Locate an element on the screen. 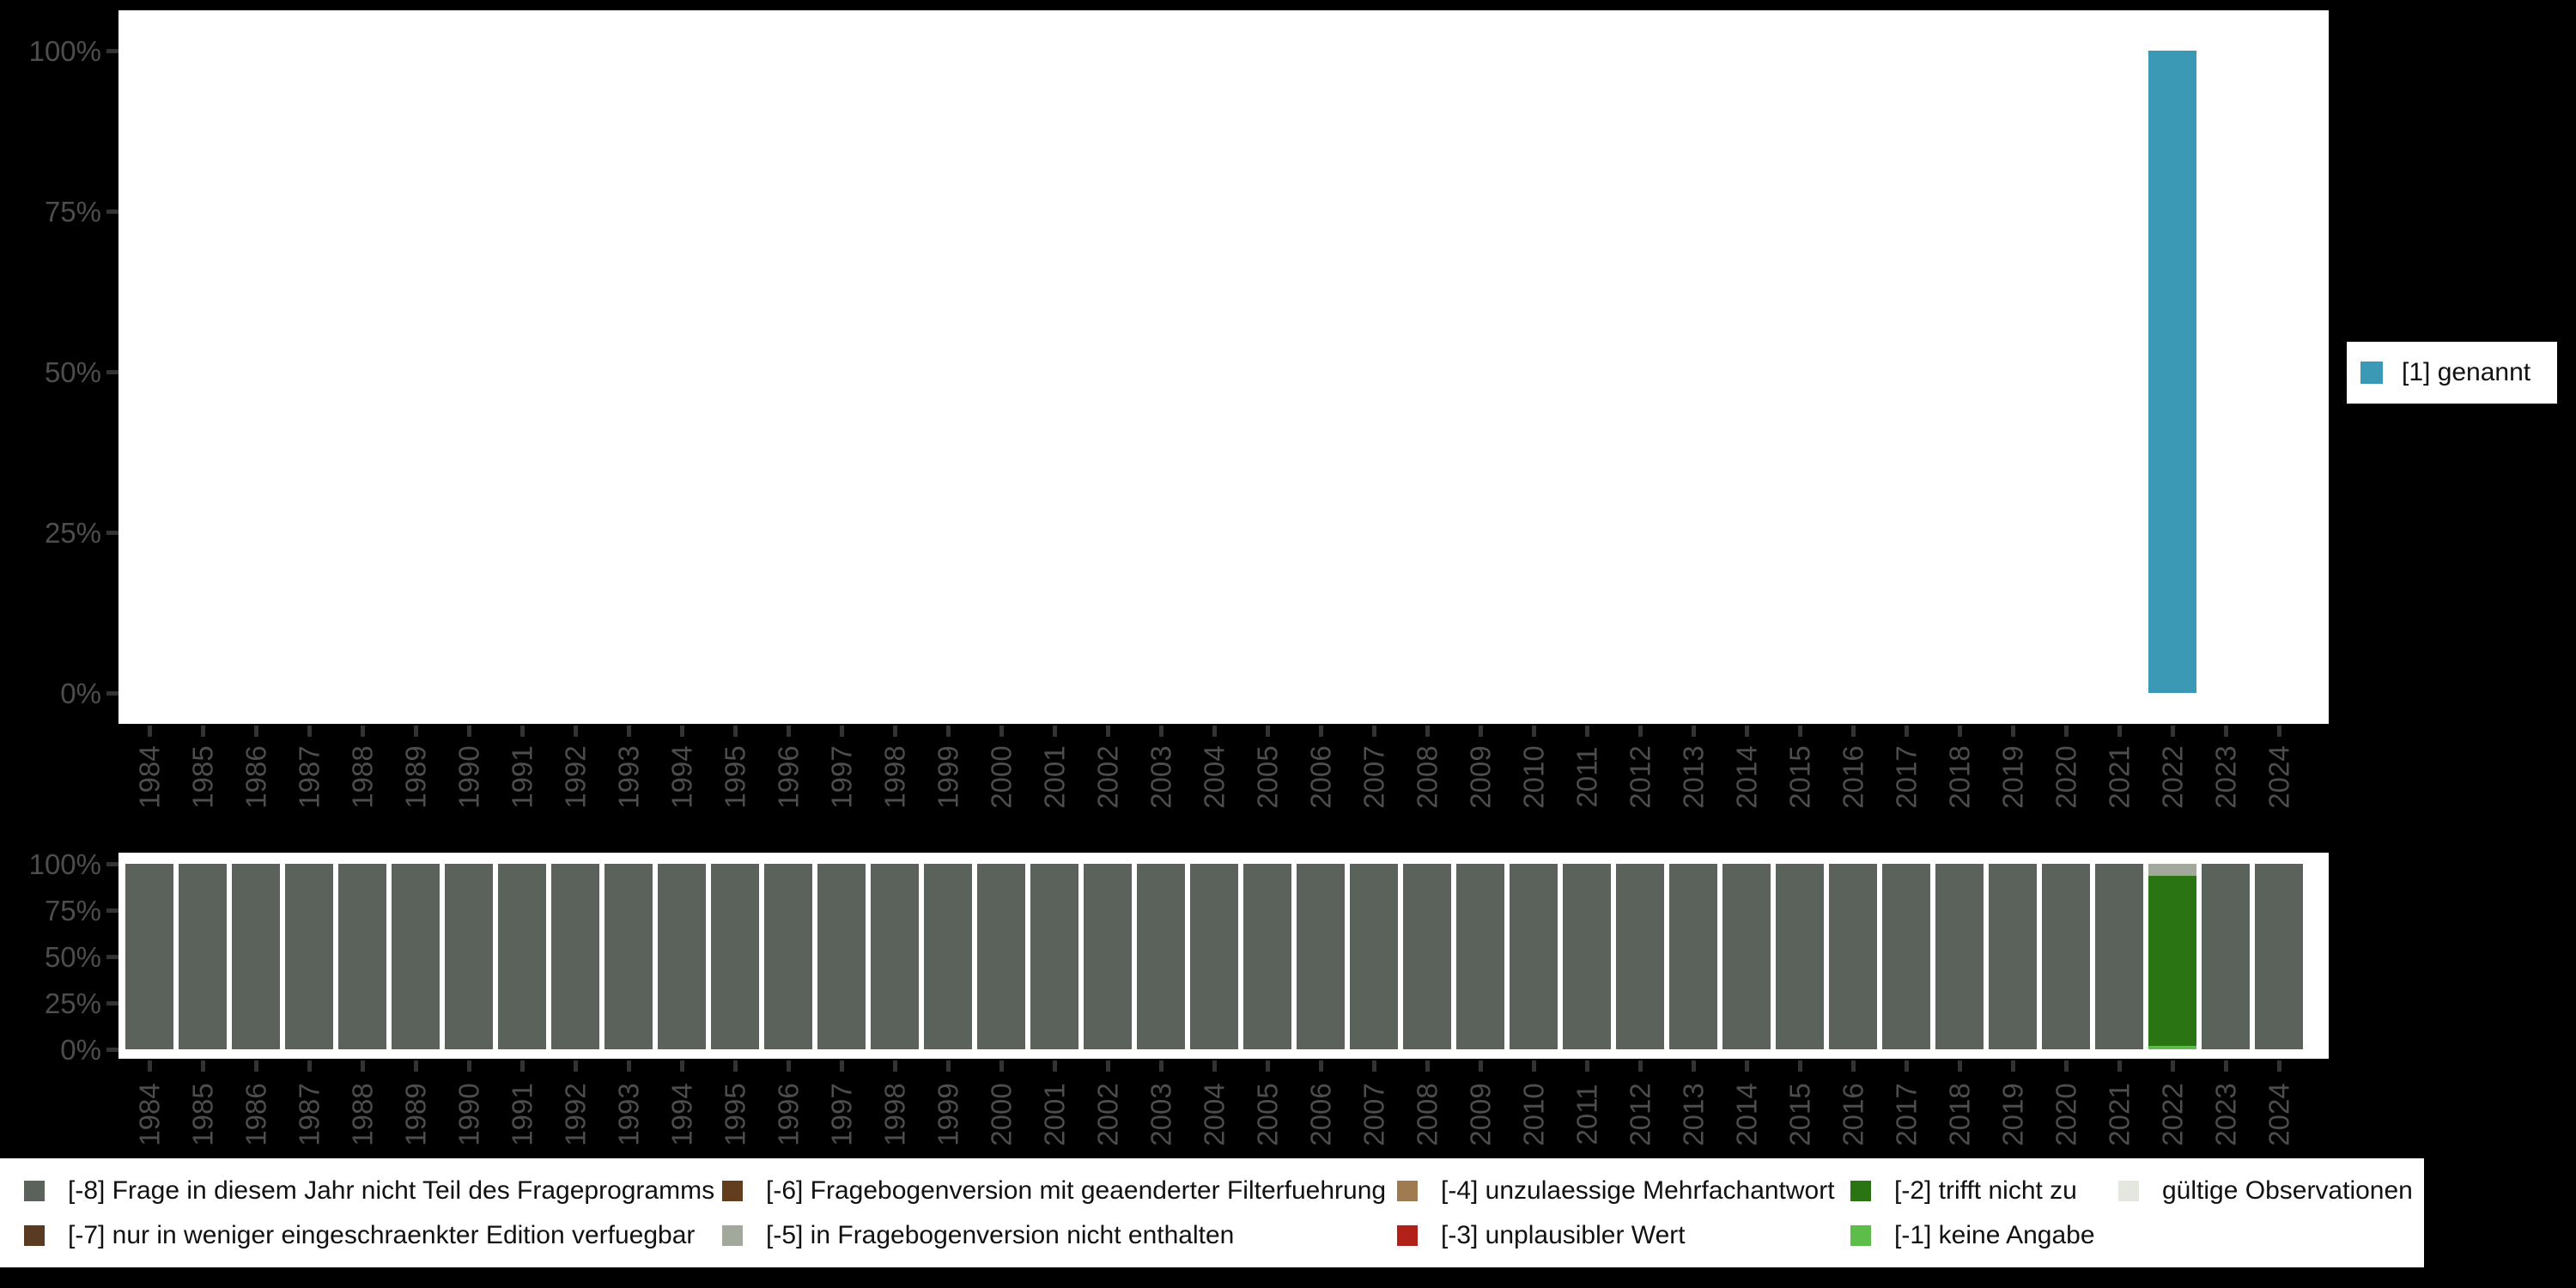  top-x-axis-tick-2021 is located at coordinates (2119, 731).